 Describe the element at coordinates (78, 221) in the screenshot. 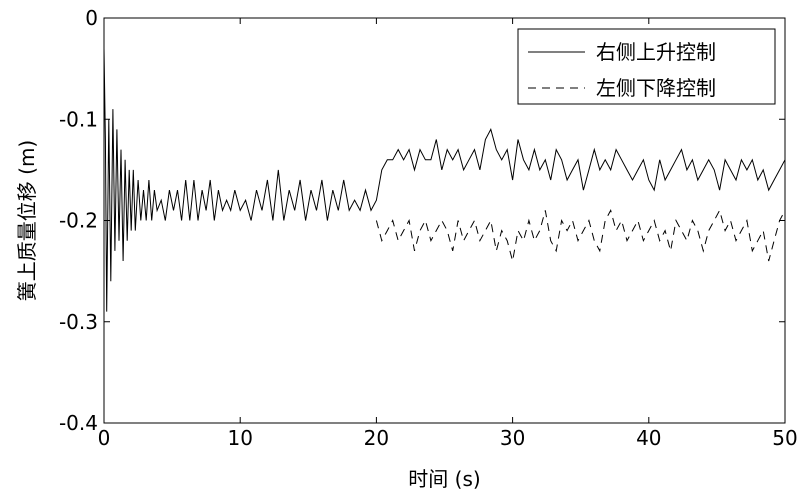

I see `y-tick-label: -0.2` at that location.